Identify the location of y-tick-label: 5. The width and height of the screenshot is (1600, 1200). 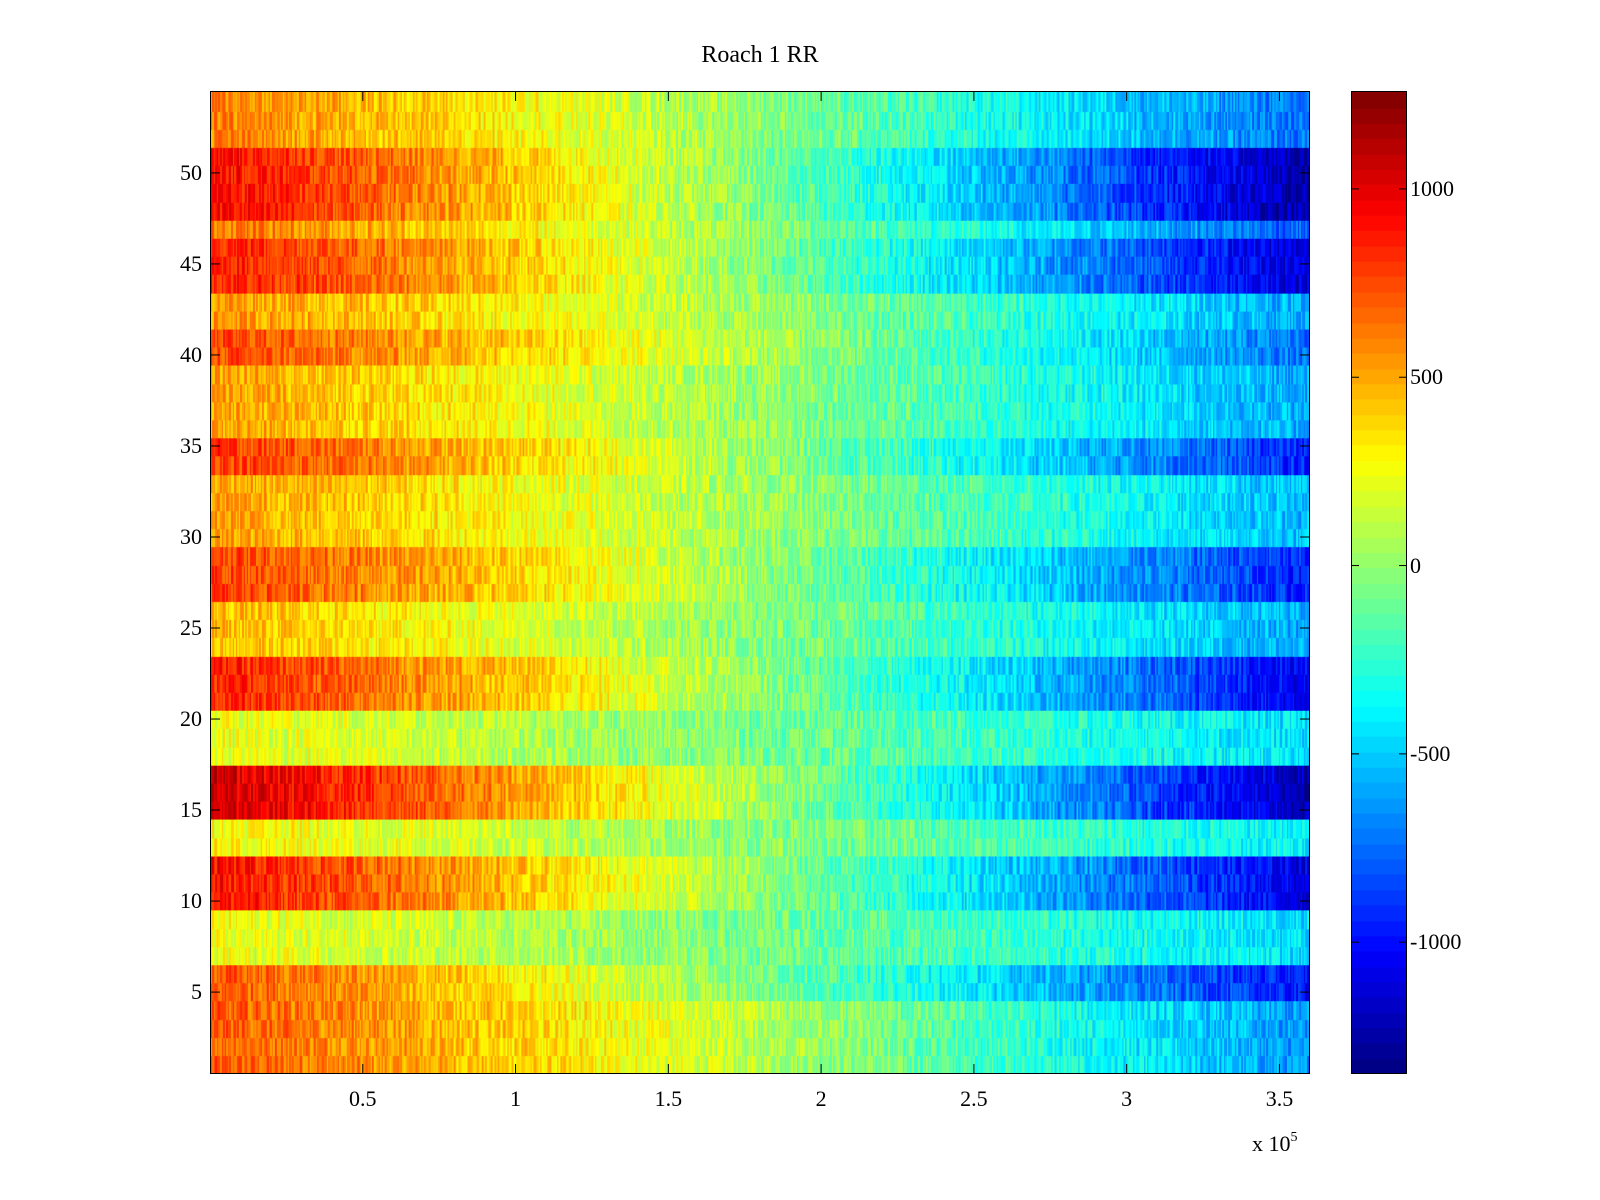
(196, 992).